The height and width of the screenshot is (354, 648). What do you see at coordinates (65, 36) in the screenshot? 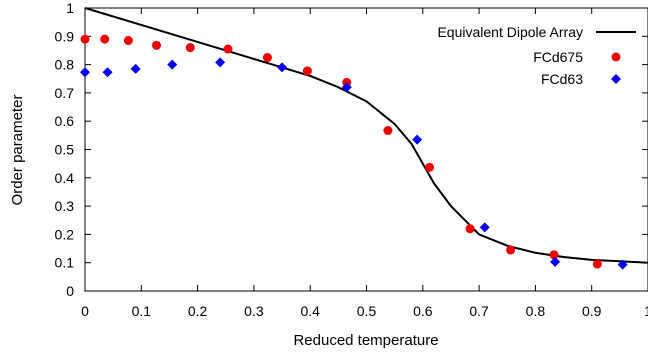
I see `y-tick-label: 0.9` at bounding box center [65, 36].